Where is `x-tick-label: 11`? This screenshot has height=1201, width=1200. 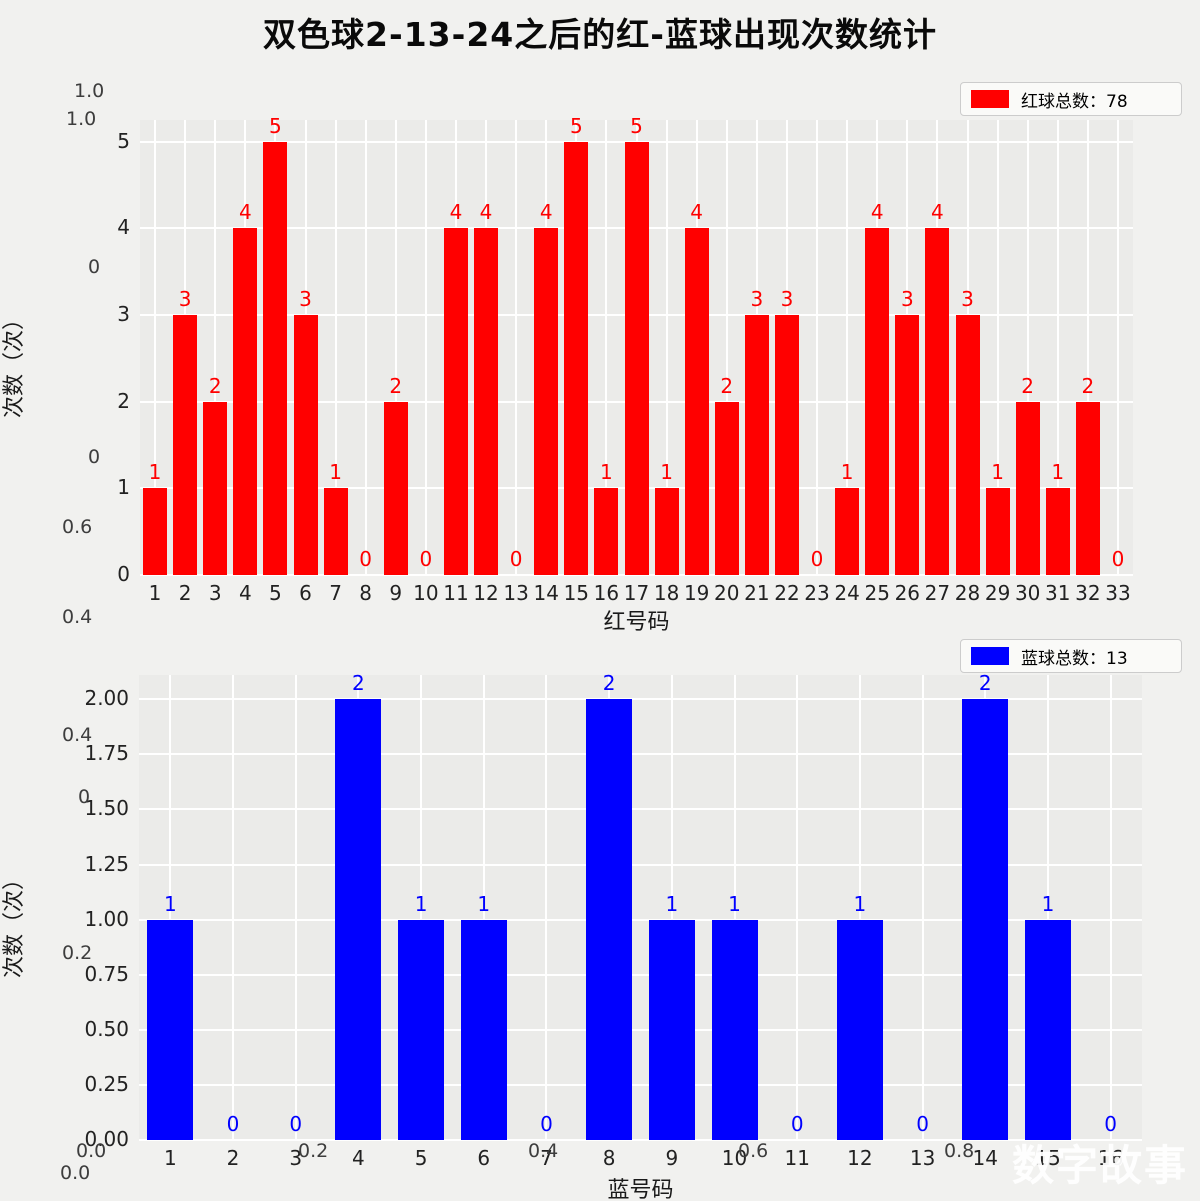
x-tick-label: 11 is located at coordinates (456, 593).